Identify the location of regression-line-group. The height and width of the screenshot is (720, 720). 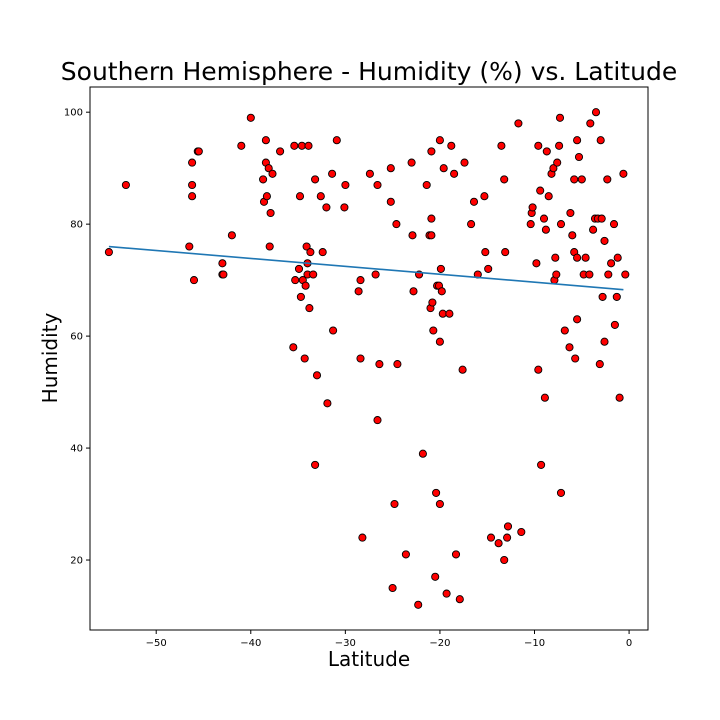
(366, 268).